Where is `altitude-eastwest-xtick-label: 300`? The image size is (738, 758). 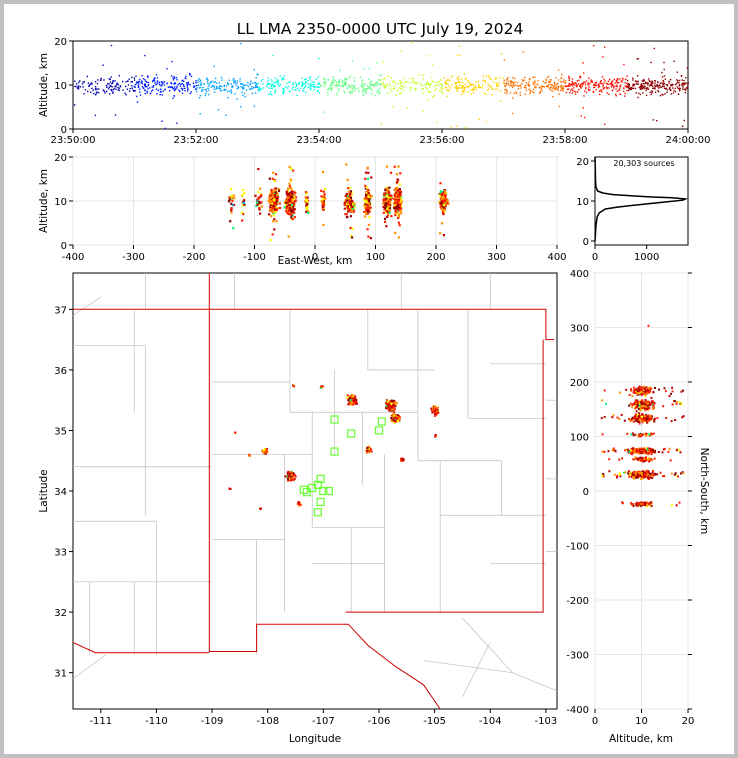
altitude-eastwest-xtick-label: 300 is located at coordinates (496, 257).